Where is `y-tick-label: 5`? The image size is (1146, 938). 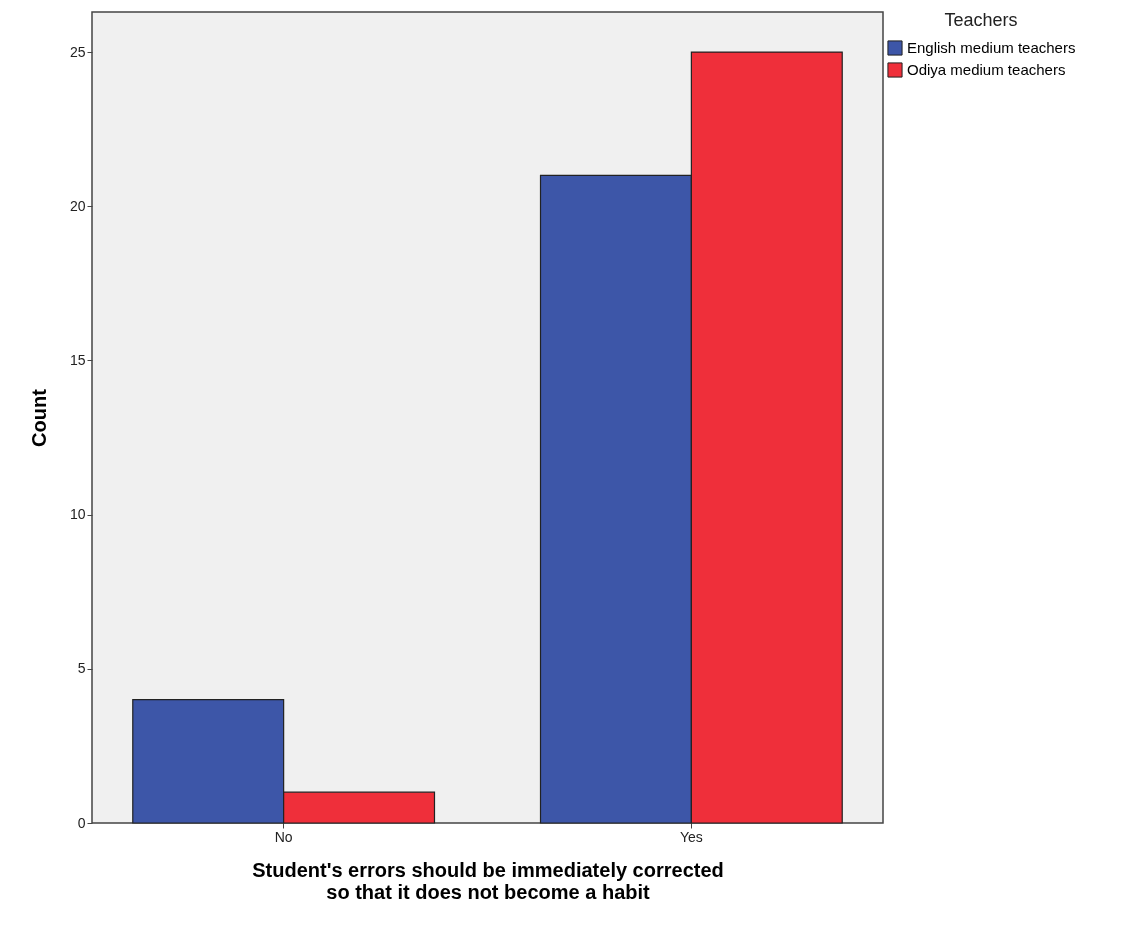 y-tick-label: 5 is located at coordinates (81, 668).